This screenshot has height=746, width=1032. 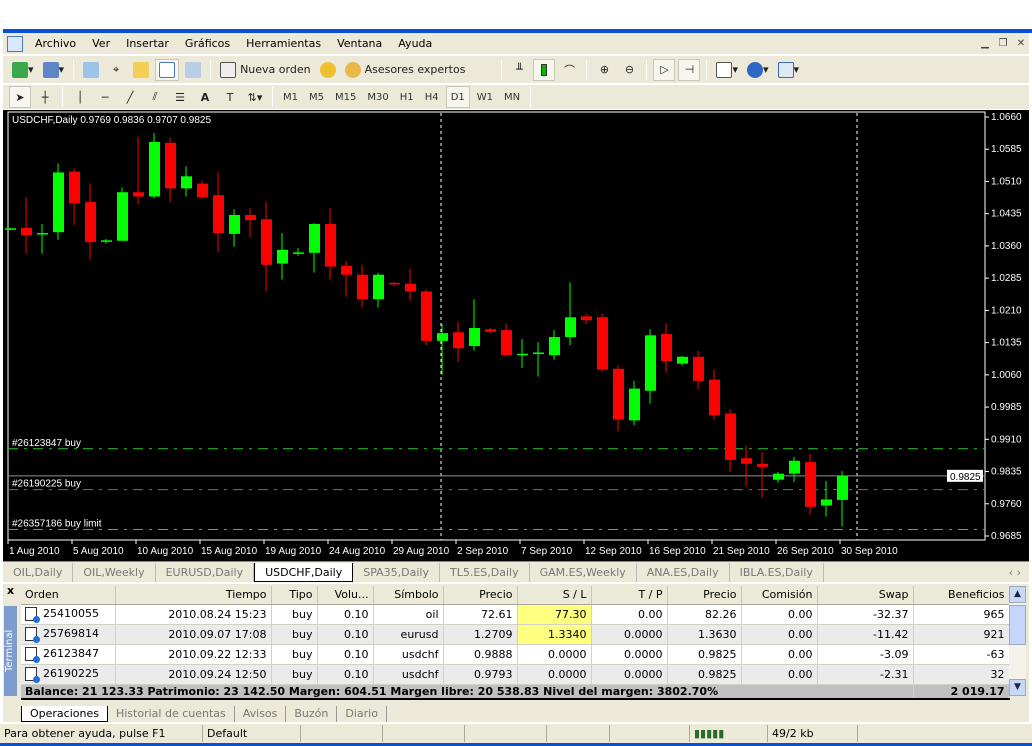 I want to click on menu-ventana: Ventana, so click(x=360, y=43).